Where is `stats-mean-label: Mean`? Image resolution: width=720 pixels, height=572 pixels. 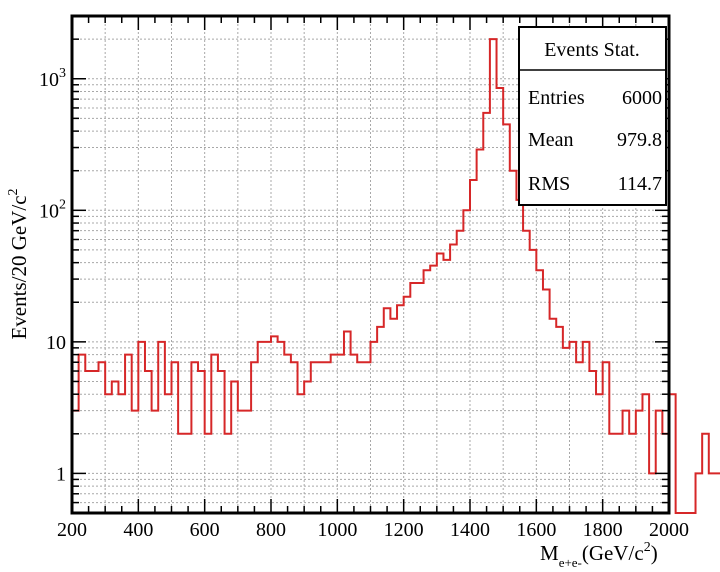 stats-mean-label: Mean is located at coordinates (551, 140).